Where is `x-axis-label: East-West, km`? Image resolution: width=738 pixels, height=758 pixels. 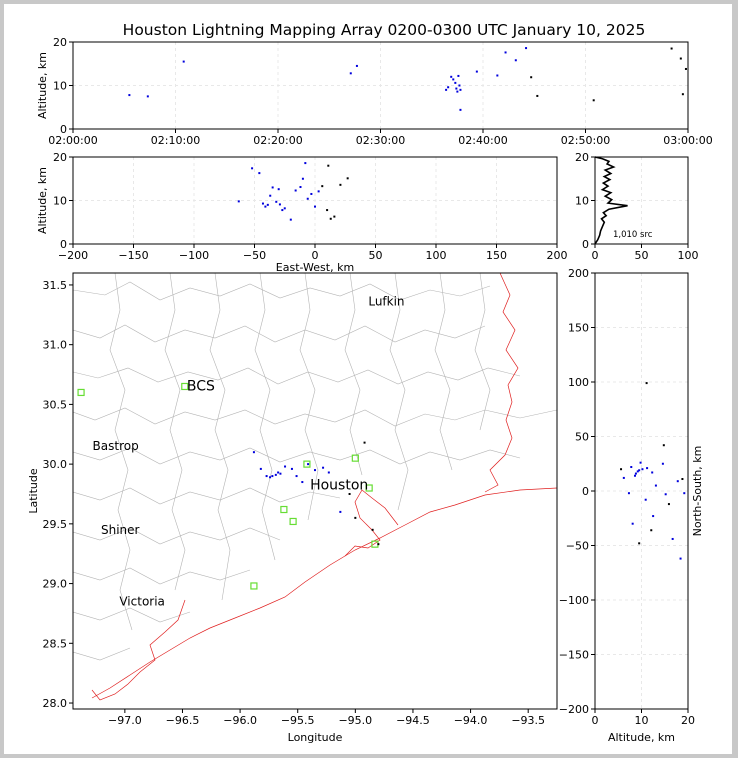
x-axis-label: East-West, km is located at coordinates (315, 267).